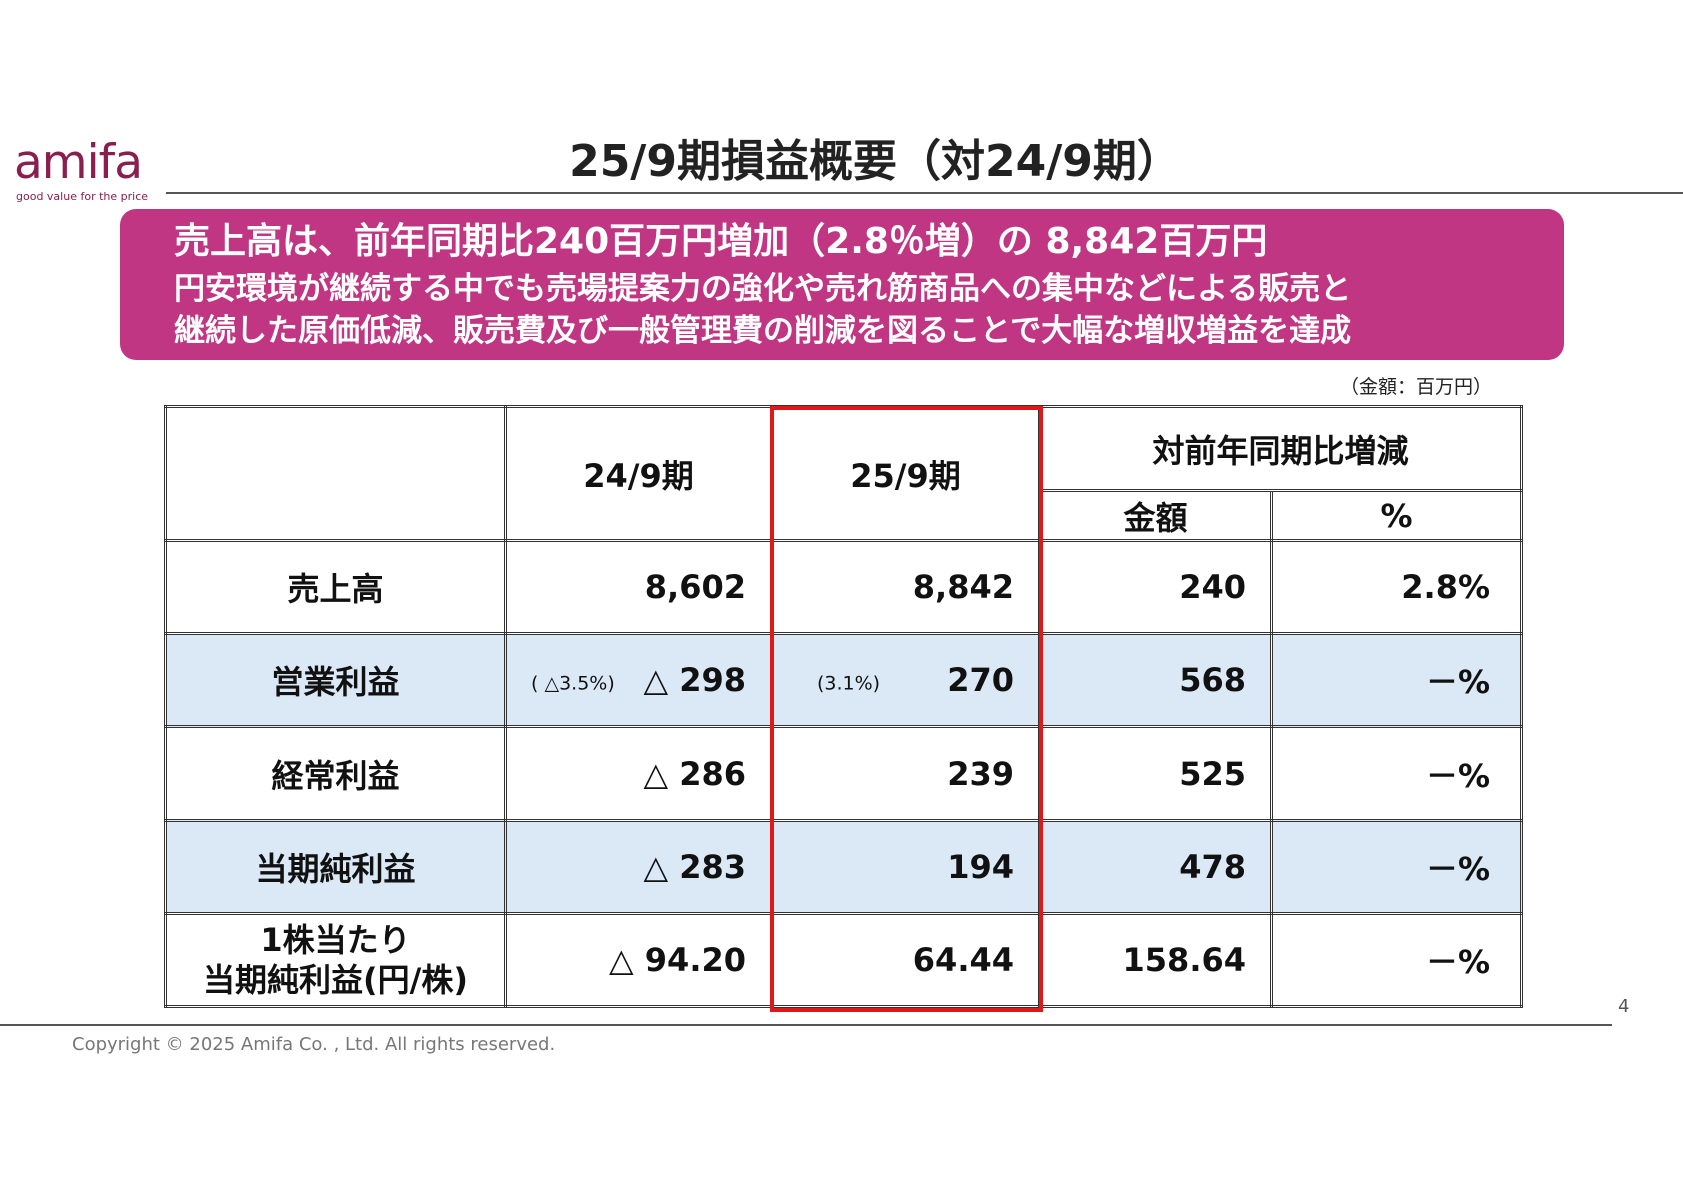 Image resolution: width=1683 pixels, height=1190 pixels. What do you see at coordinates (335, 979) in the screenshot?
I see `row-label-line-2: 当期純利益(円/株)` at bounding box center [335, 979].